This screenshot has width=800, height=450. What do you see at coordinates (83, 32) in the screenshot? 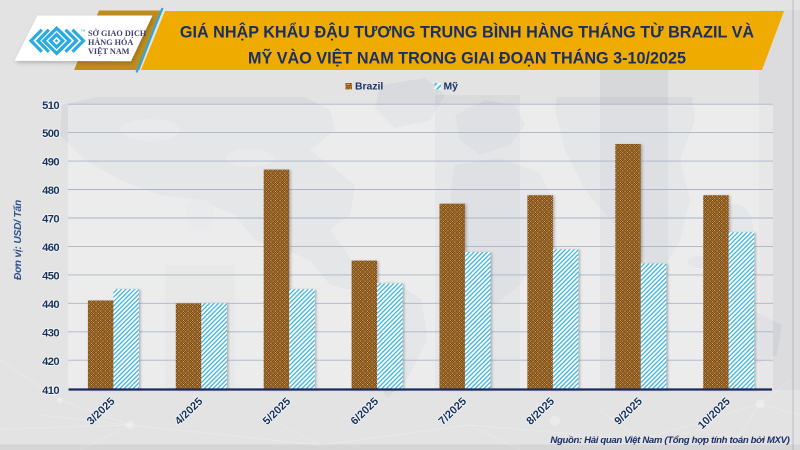
I see `svg-text: ™` at bounding box center [83, 32].